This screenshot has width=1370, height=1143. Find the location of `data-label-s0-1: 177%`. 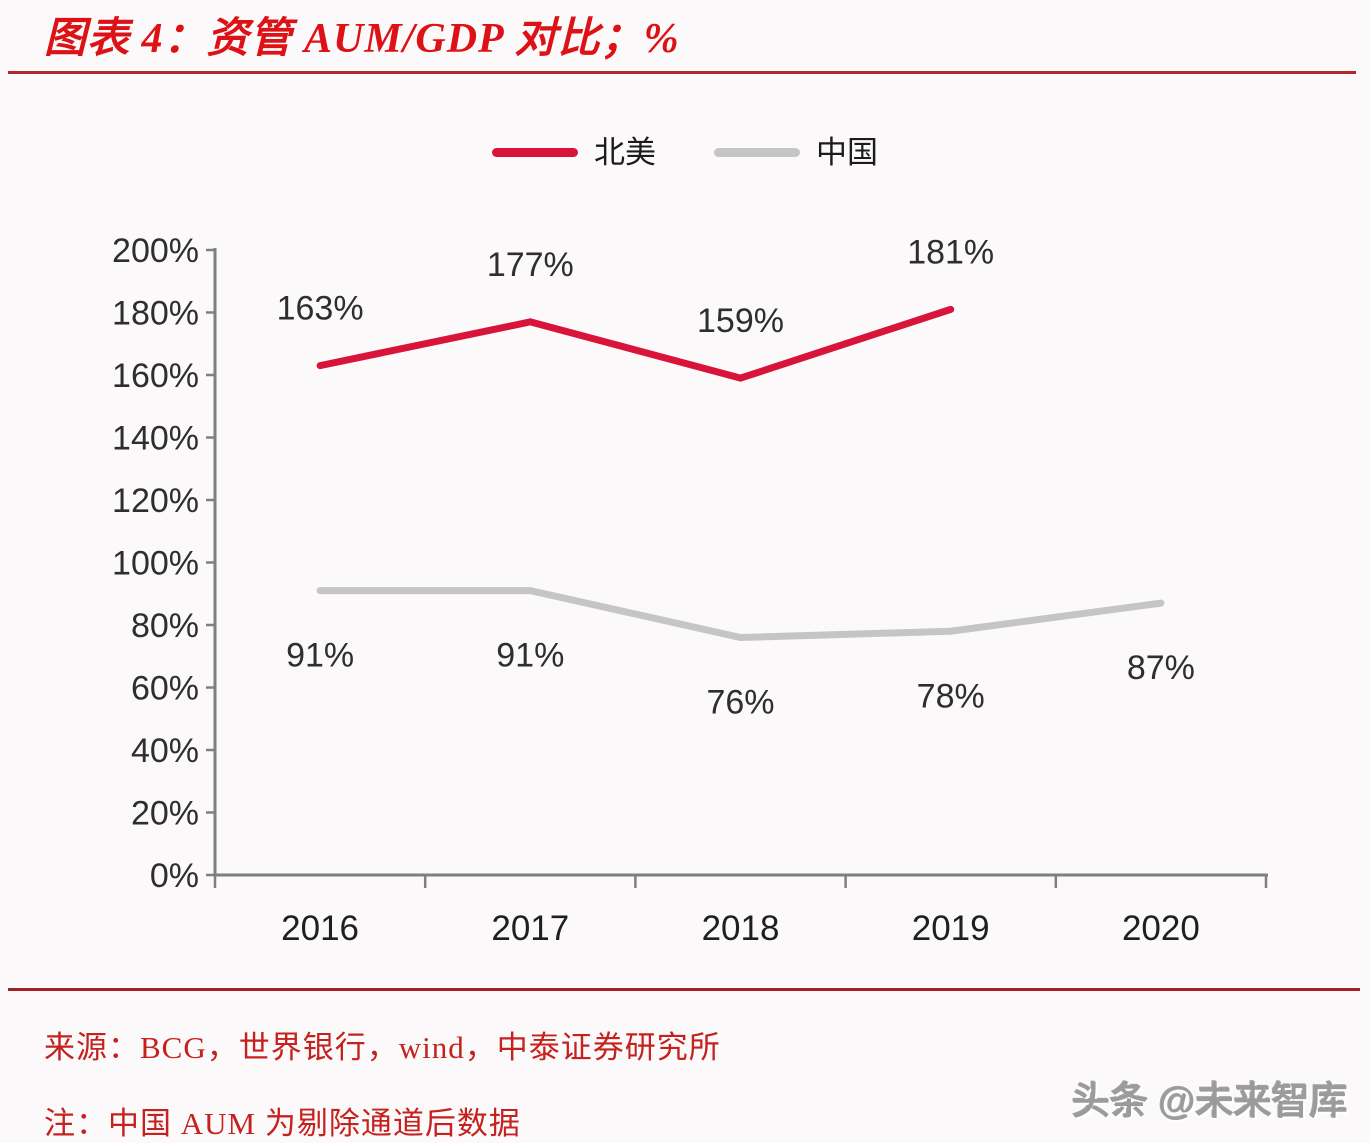

data-label-s0-1: 177% is located at coordinates (530, 265).